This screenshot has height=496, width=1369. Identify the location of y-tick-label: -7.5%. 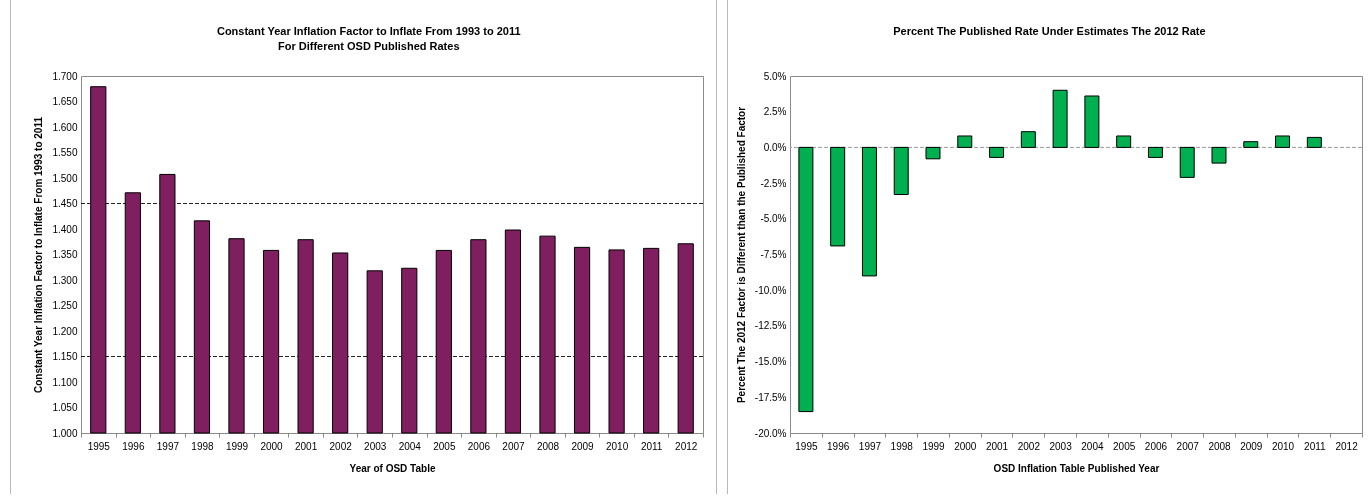
(773, 254).